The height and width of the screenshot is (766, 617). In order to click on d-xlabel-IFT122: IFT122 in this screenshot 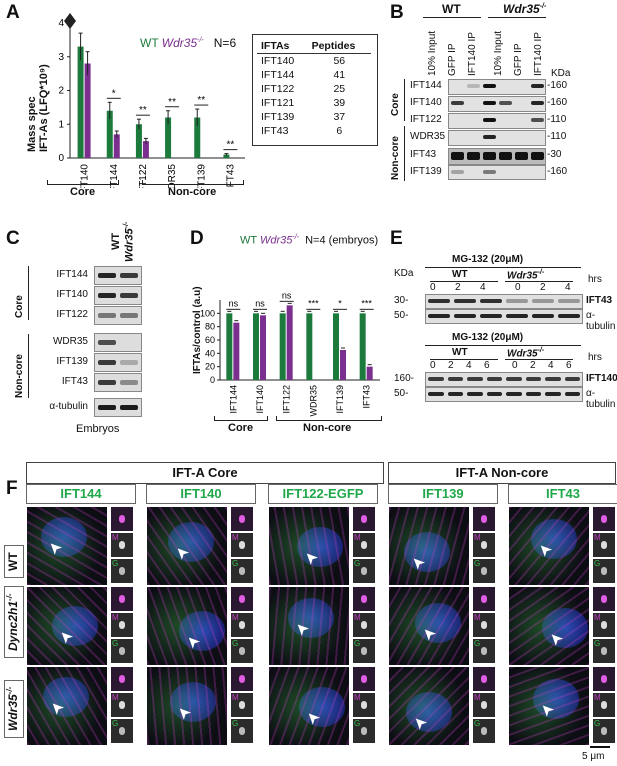, I will do `click(287, 399)`.